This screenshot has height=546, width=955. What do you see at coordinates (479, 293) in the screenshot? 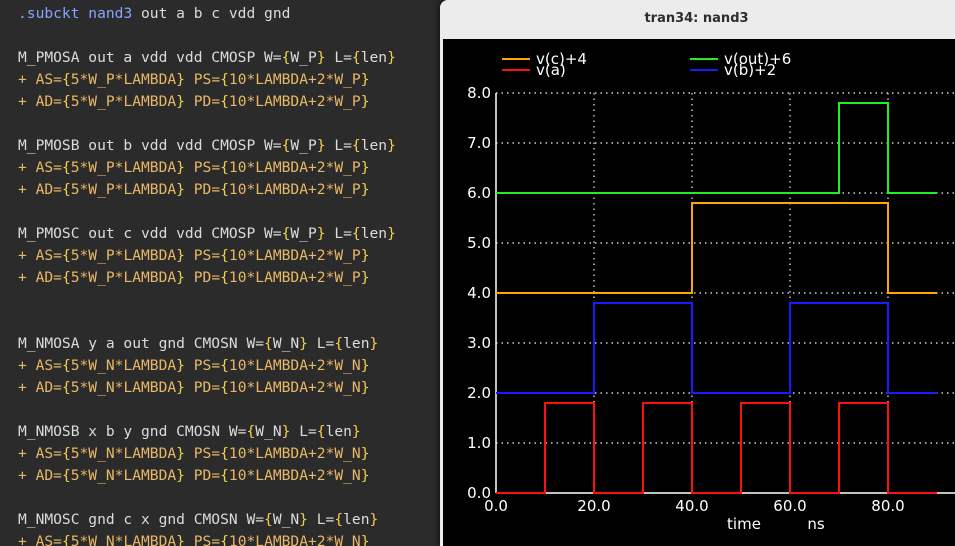
I see `y-tick-label: 4.0` at bounding box center [479, 293].